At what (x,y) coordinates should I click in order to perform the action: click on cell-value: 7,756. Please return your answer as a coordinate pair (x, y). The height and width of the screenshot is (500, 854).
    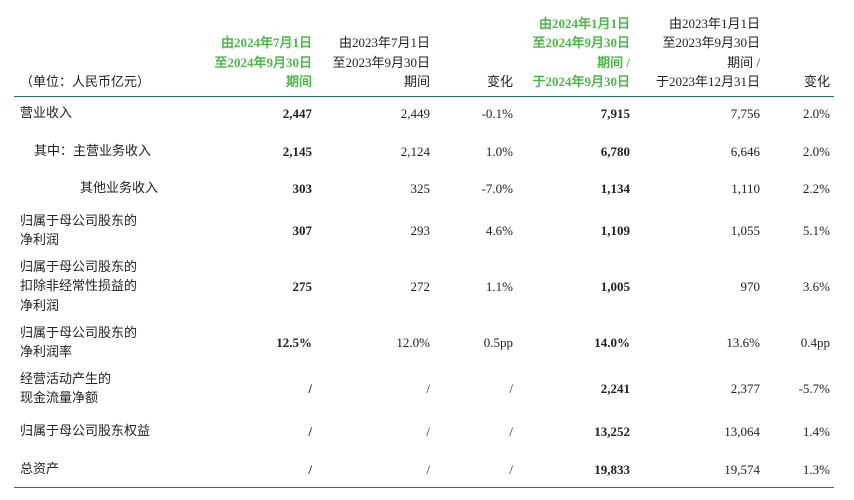
    Looking at the image, I should click on (745, 113).